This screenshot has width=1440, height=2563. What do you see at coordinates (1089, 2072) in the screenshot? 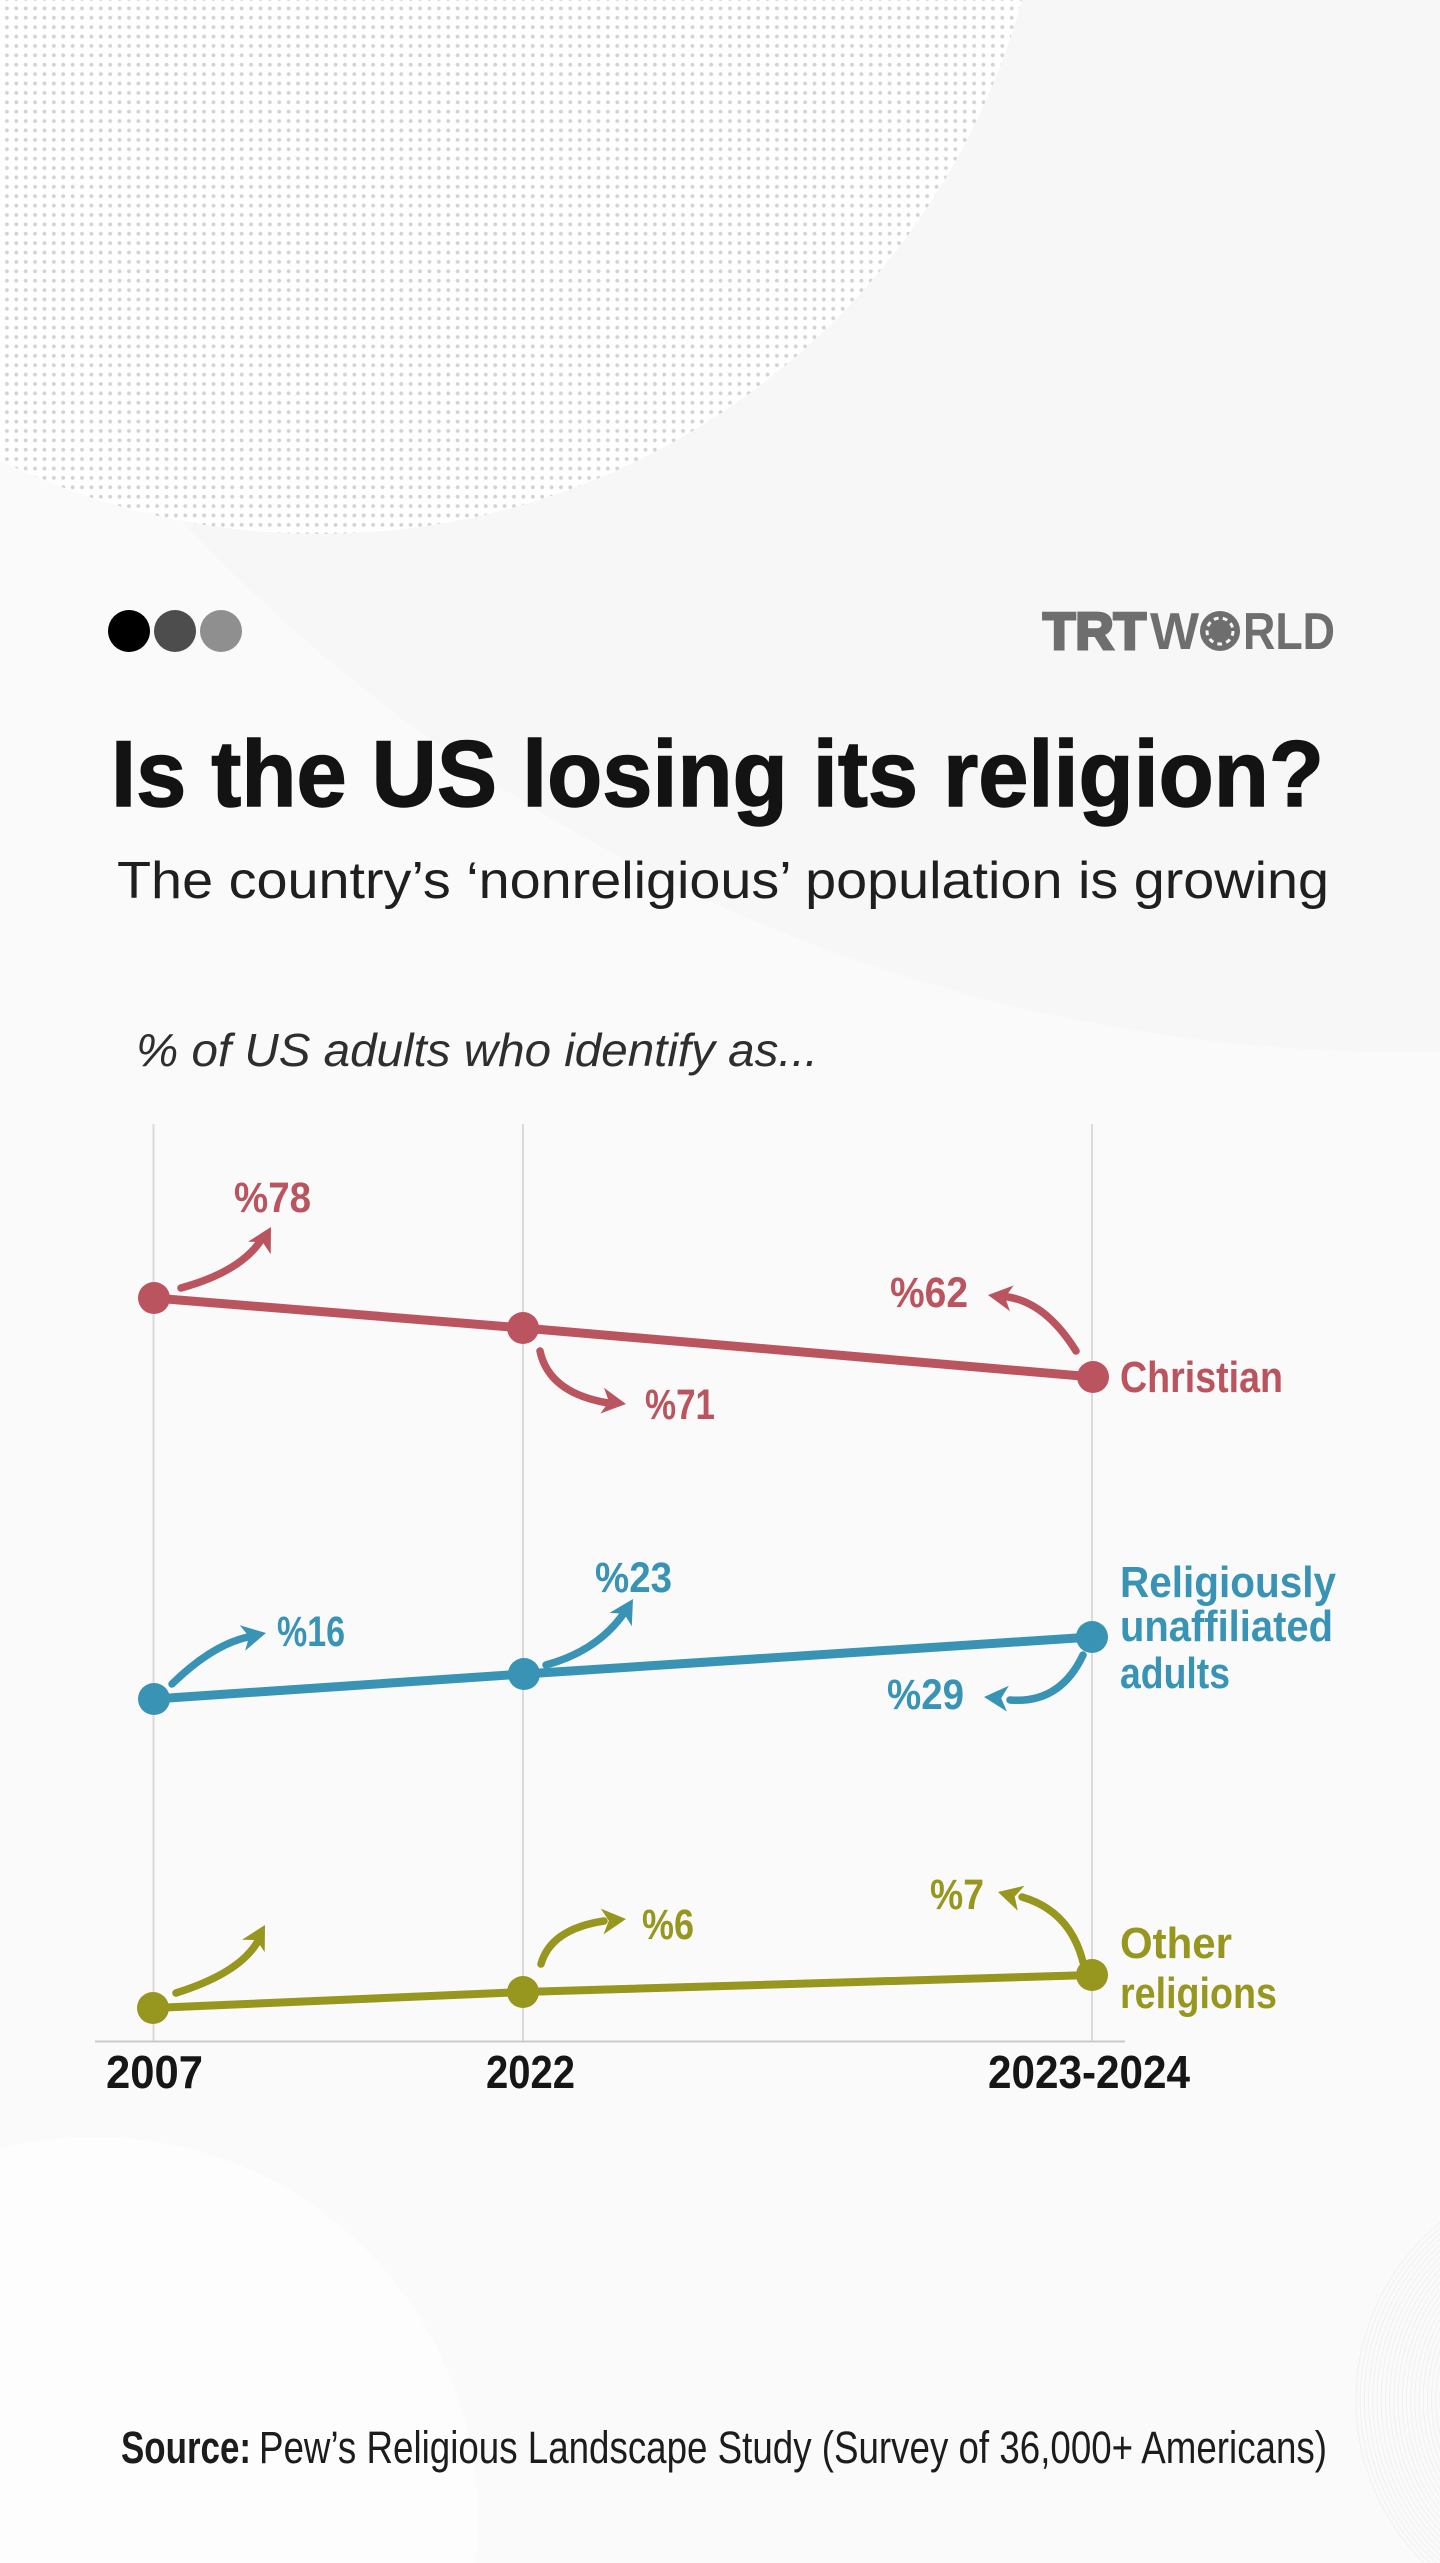
I see `svg-text: 2023-2024` at bounding box center [1089, 2072].